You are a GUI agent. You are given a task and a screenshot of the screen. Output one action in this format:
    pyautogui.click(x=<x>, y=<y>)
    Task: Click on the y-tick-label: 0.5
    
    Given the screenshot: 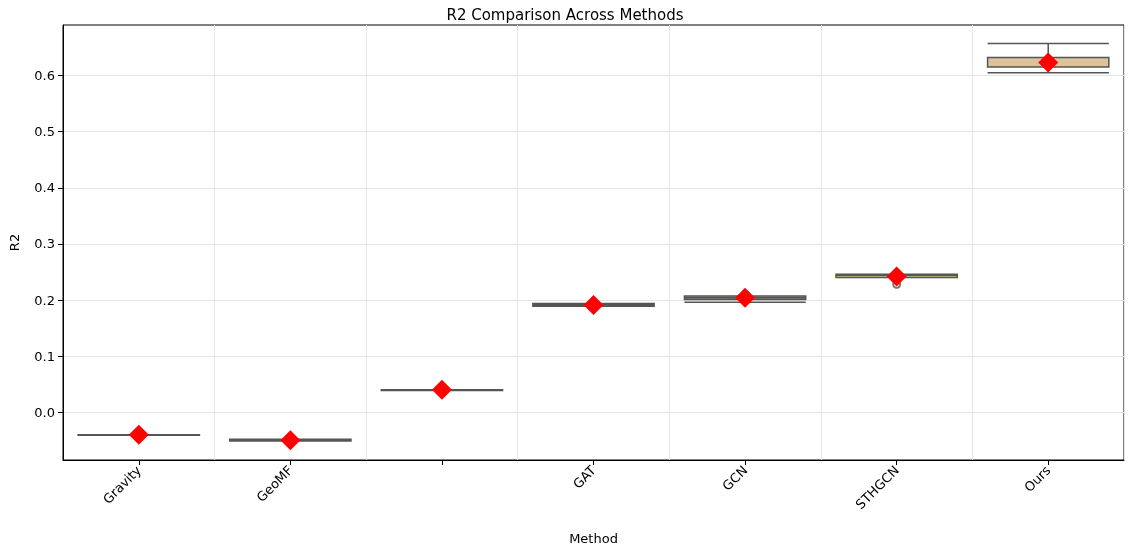 What is the action you would take?
    pyautogui.click(x=44, y=132)
    